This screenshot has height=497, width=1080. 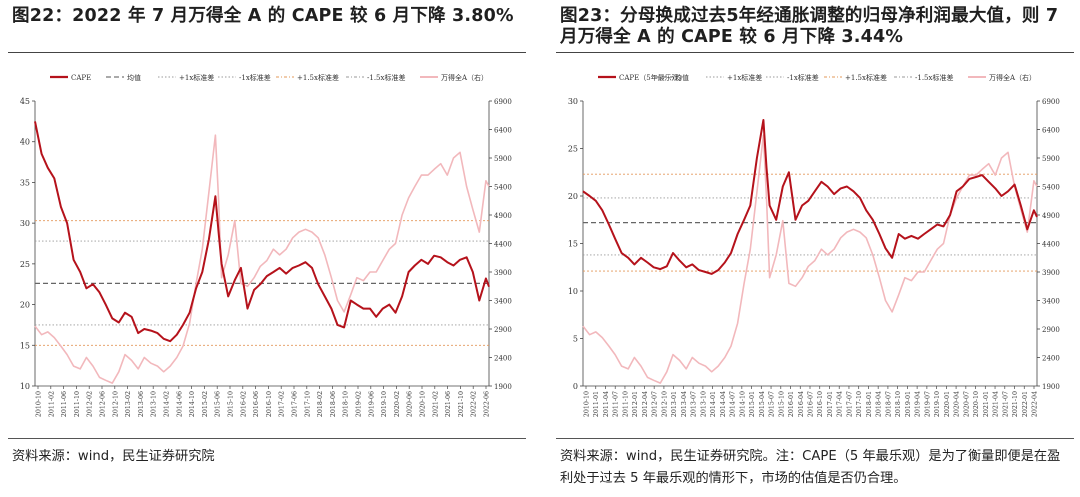 What do you see at coordinates (435, 404) in the screenshot?
I see `fig22-x-tick-label: 2021-02` at bounding box center [435, 404].